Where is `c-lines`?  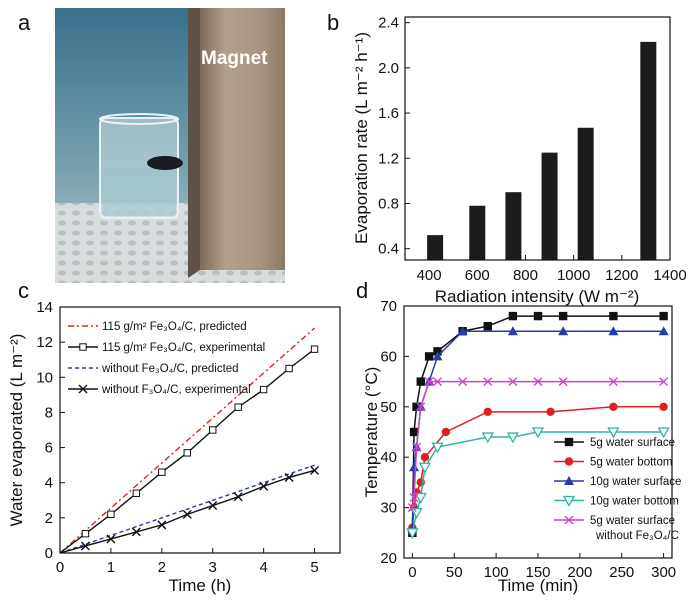 c-lines is located at coordinates (189, 440).